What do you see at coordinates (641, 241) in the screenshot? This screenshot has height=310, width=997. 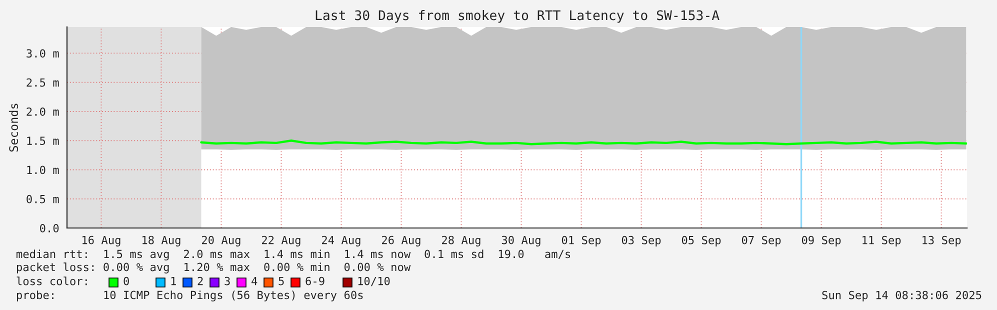 I see `x-tick-label: 03 Sep` at bounding box center [641, 241].